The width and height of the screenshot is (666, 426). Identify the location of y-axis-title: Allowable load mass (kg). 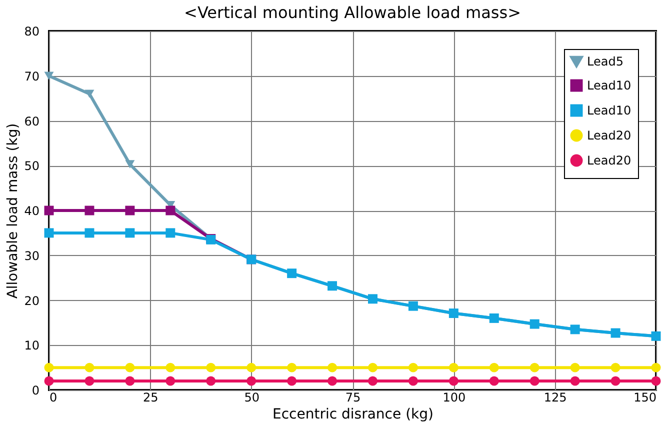
(13, 211).